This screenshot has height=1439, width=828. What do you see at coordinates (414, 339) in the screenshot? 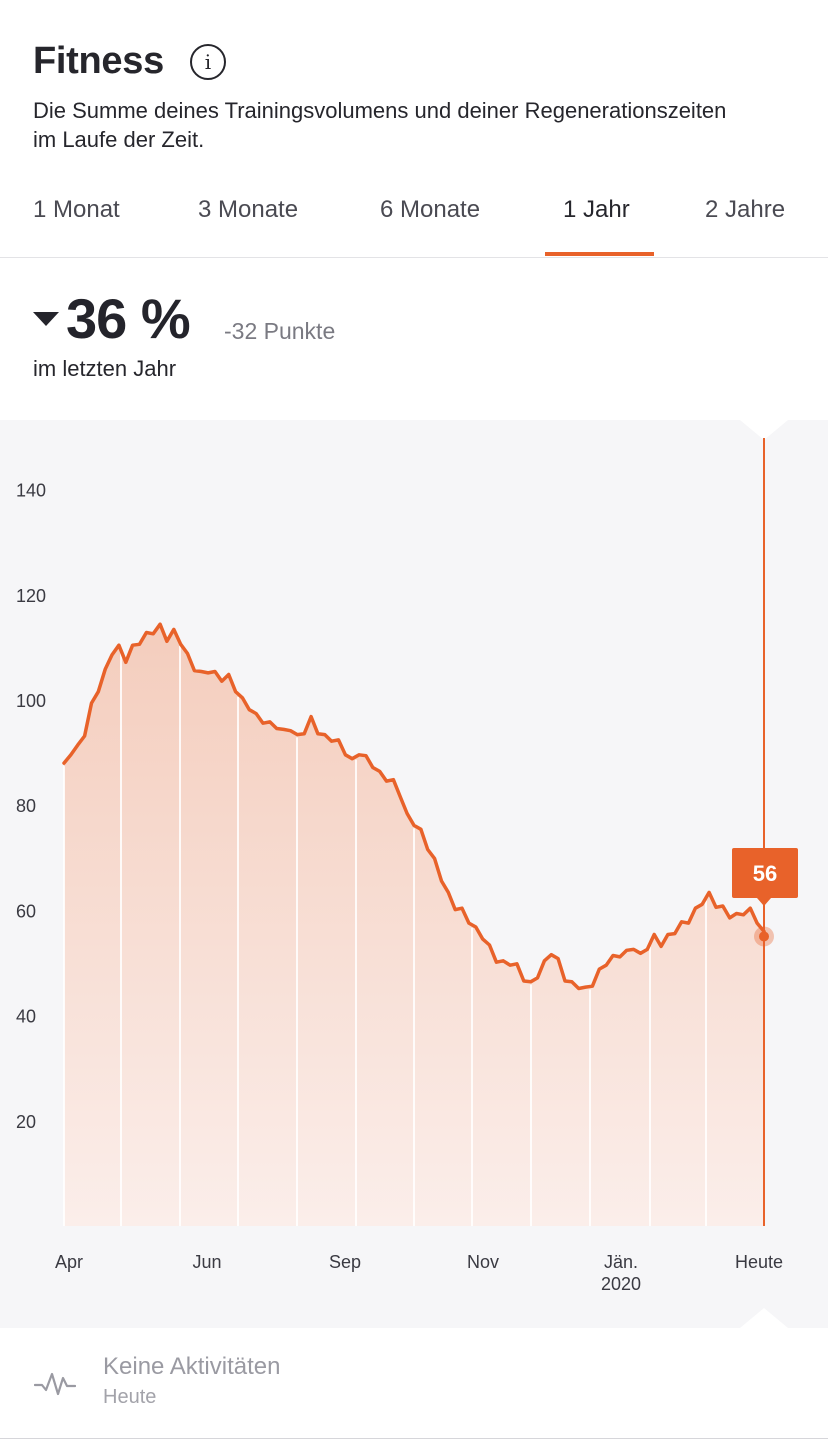
I see `summary: 36 % -32 Punkte im letzten Jahr` at bounding box center [414, 339].